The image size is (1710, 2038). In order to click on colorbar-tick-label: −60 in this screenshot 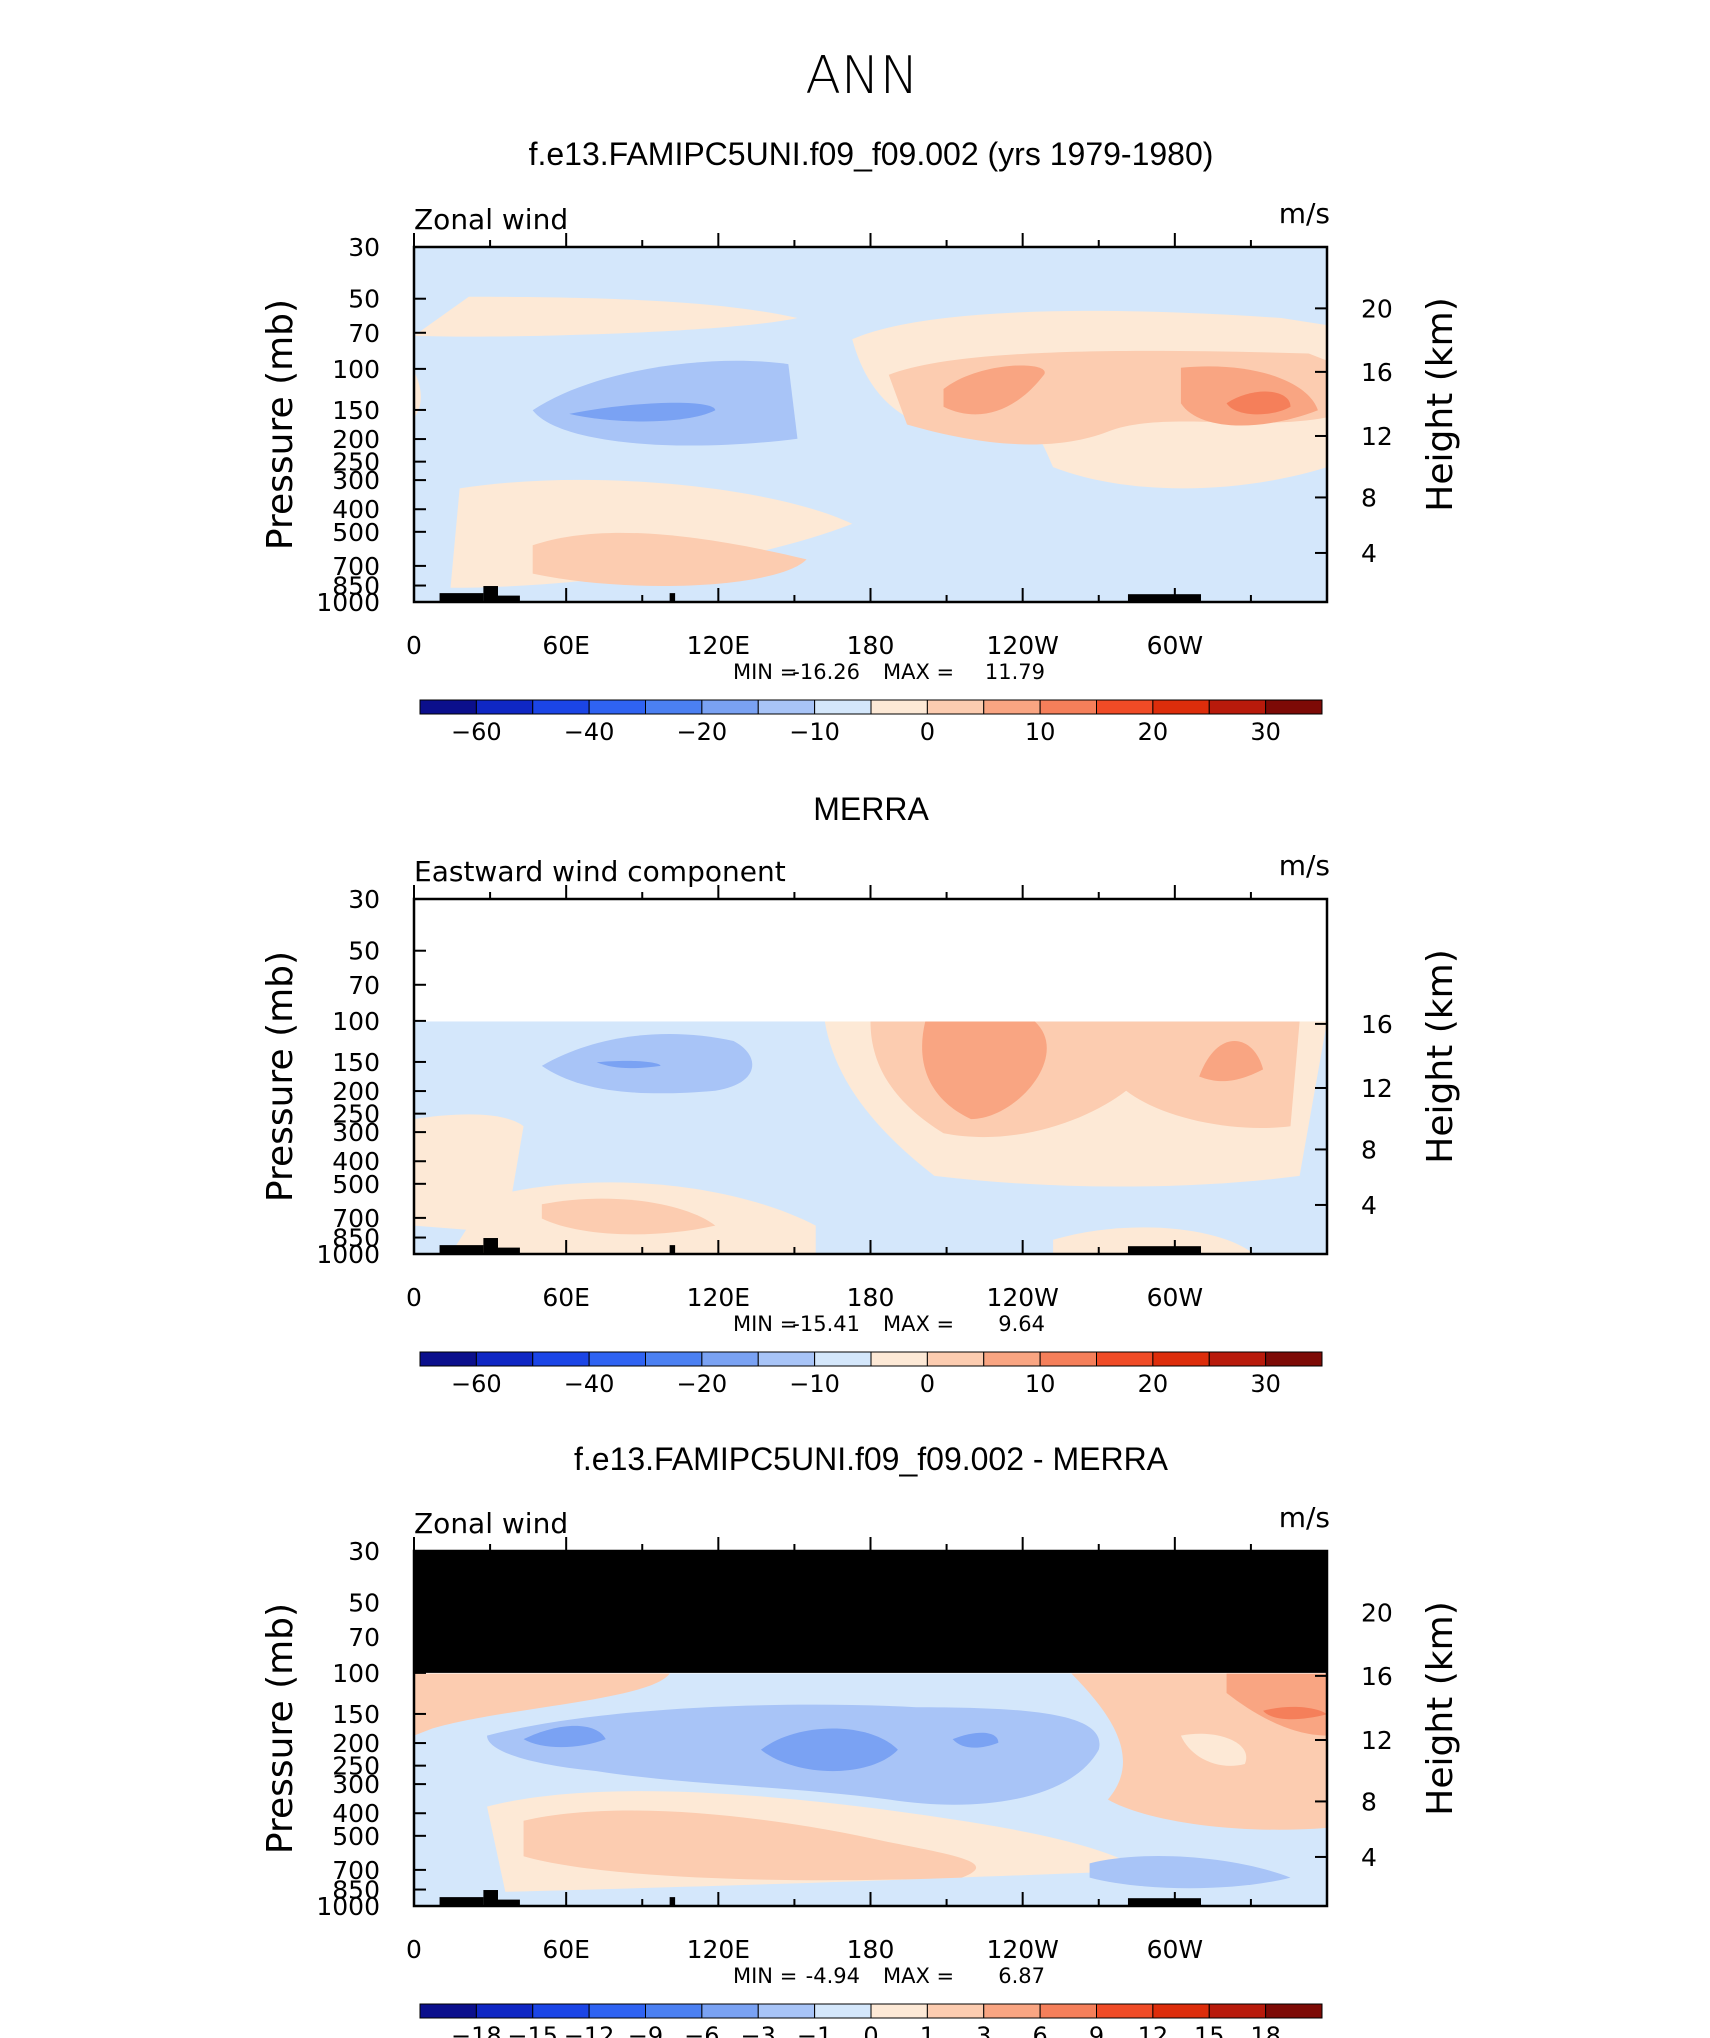, I will do `click(476, 732)`.